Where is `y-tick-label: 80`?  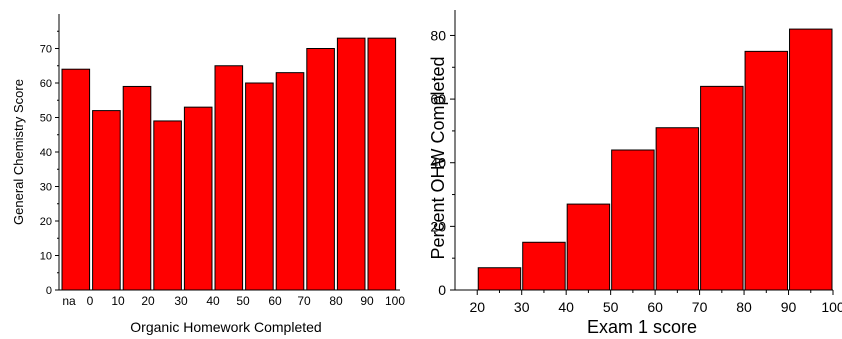 y-tick-label: 80 is located at coordinates (438, 35).